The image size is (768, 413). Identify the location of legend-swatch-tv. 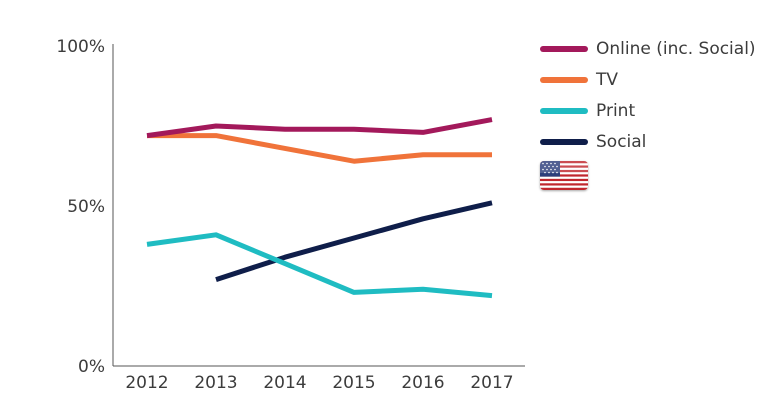
(564, 79).